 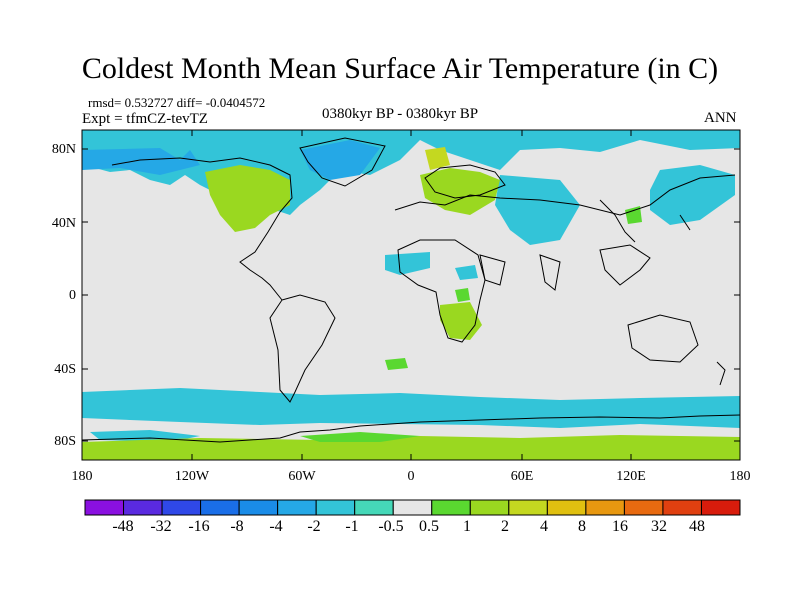 What do you see at coordinates (72, 295) in the screenshot?
I see `lat-label-0: 0` at bounding box center [72, 295].